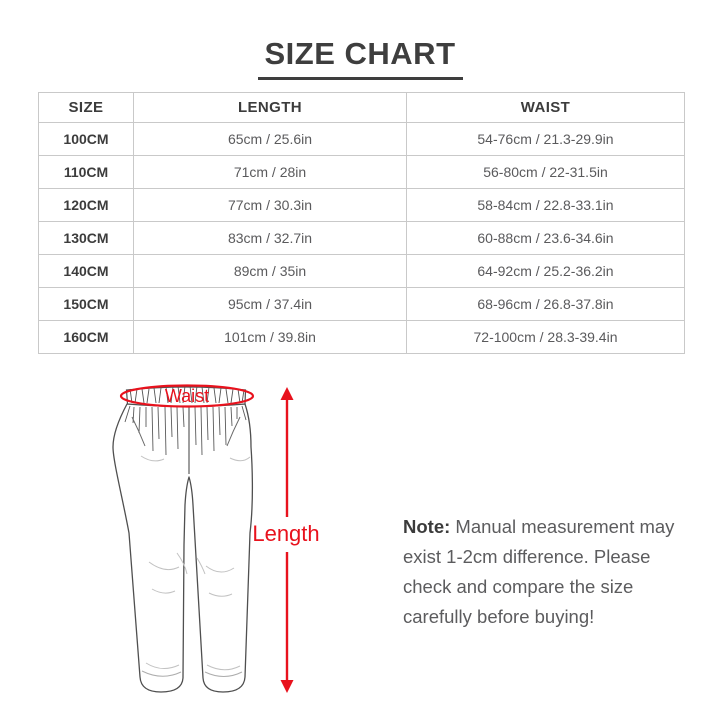 The image size is (720, 720). What do you see at coordinates (270, 271) in the screenshot?
I see `length-cell: 89cm / 35in` at bounding box center [270, 271].